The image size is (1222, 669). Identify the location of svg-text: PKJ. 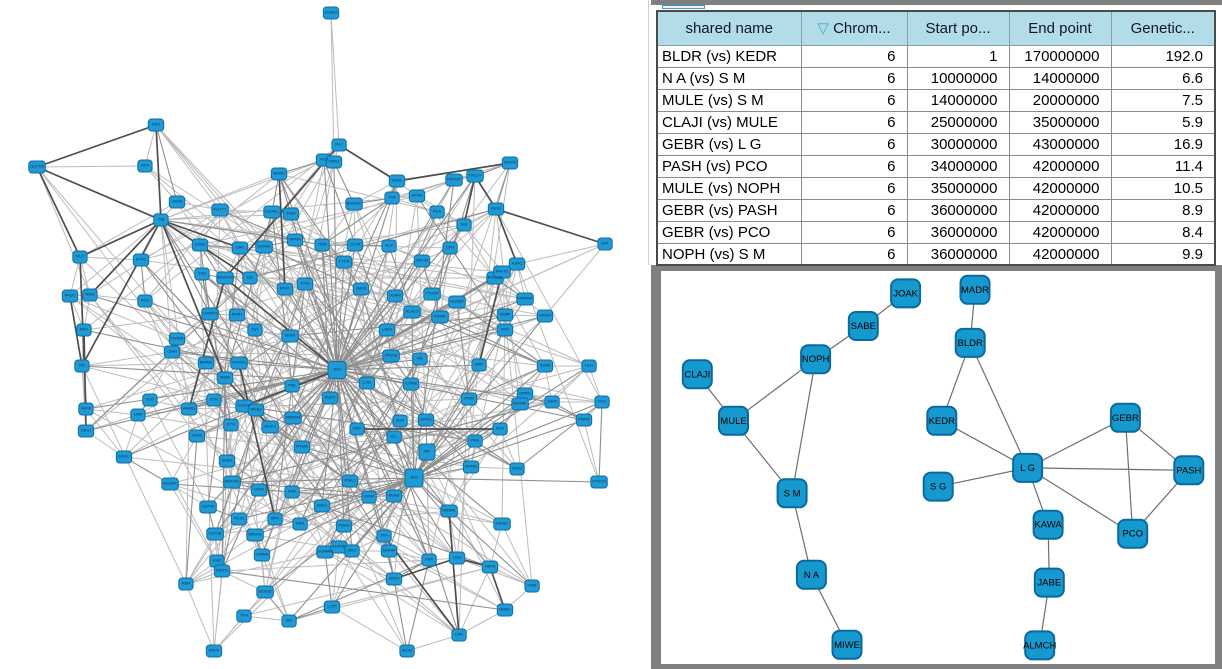
(338, 144).